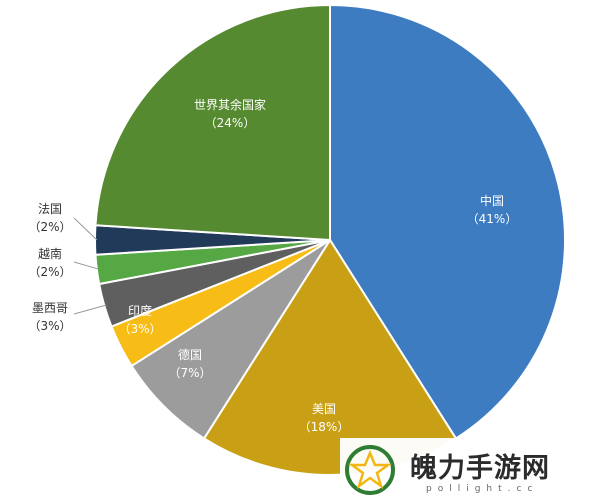 The image size is (589, 500). What do you see at coordinates (50, 253) in the screenshot?
I see `slice-label: 越南` at bounding box center [50, 253].